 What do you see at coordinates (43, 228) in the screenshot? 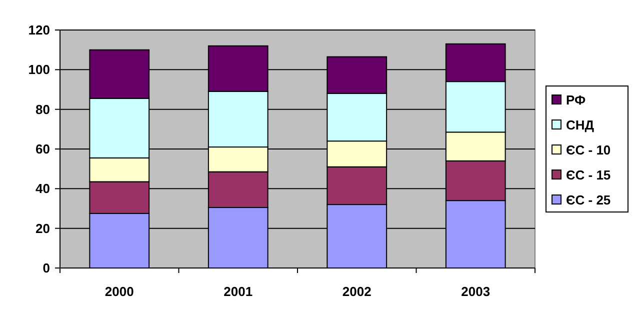
I see `y-tick-label: 20` at bounding box center [43, 228].